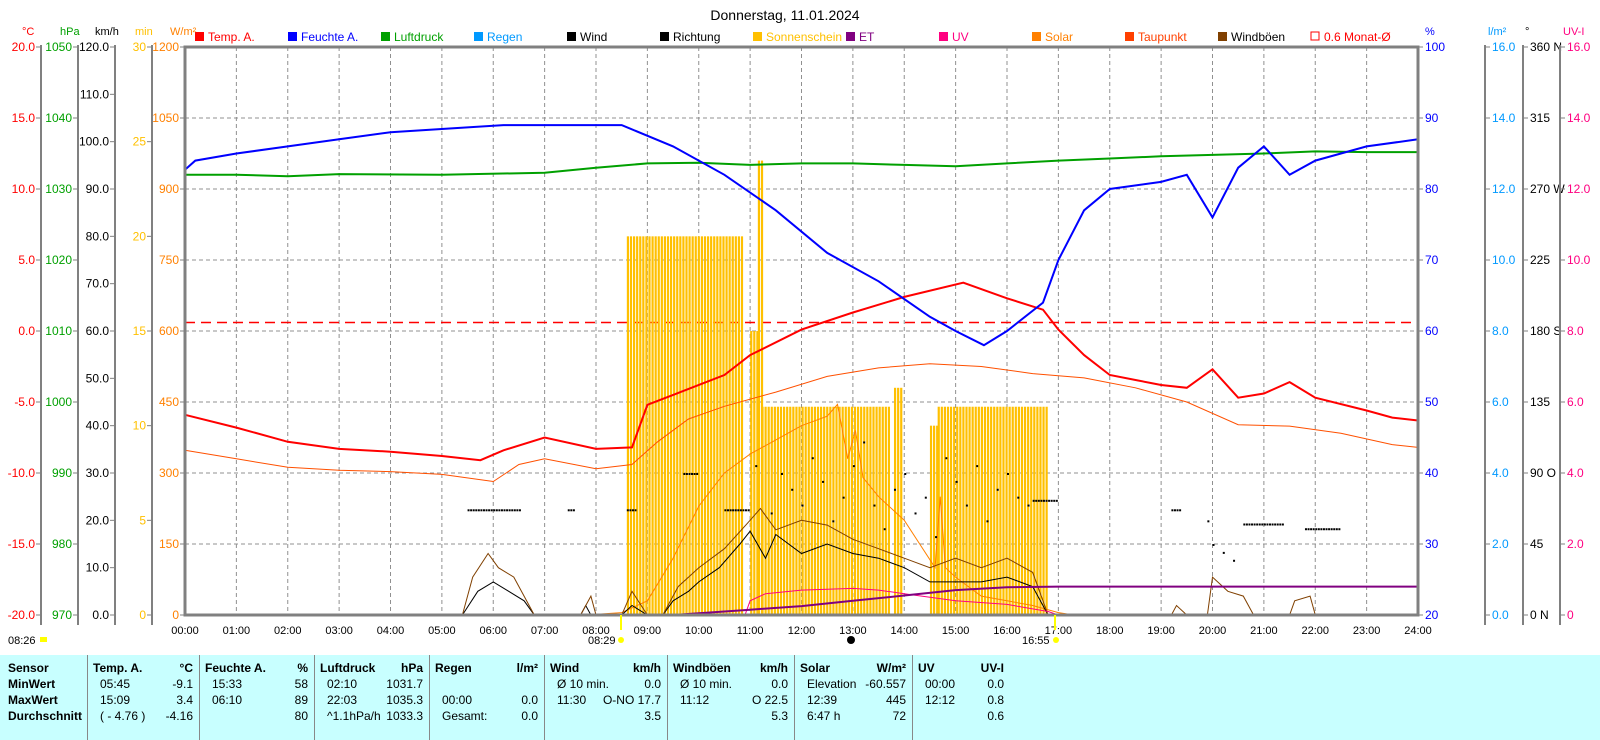 Image resolution: width=1600 pixels, height=740 pixels. What do you see at coordinates (301, 700) in the screenshot?
I see `table-cell-value: 89` at bounding box center [301, 700].